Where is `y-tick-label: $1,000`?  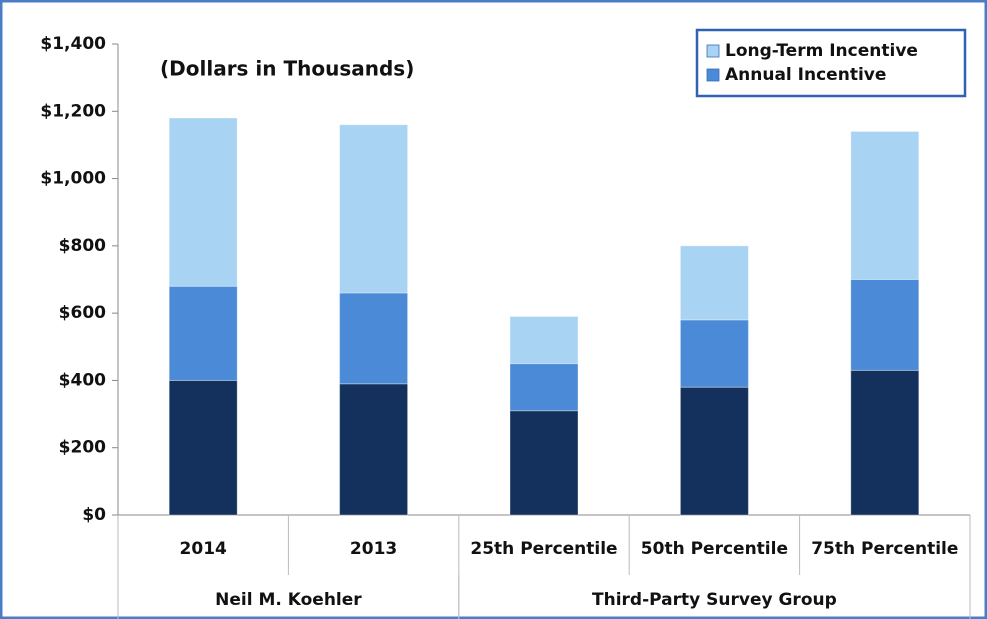
y-tick-label: $1,000 is located at coordinates (73, 179).